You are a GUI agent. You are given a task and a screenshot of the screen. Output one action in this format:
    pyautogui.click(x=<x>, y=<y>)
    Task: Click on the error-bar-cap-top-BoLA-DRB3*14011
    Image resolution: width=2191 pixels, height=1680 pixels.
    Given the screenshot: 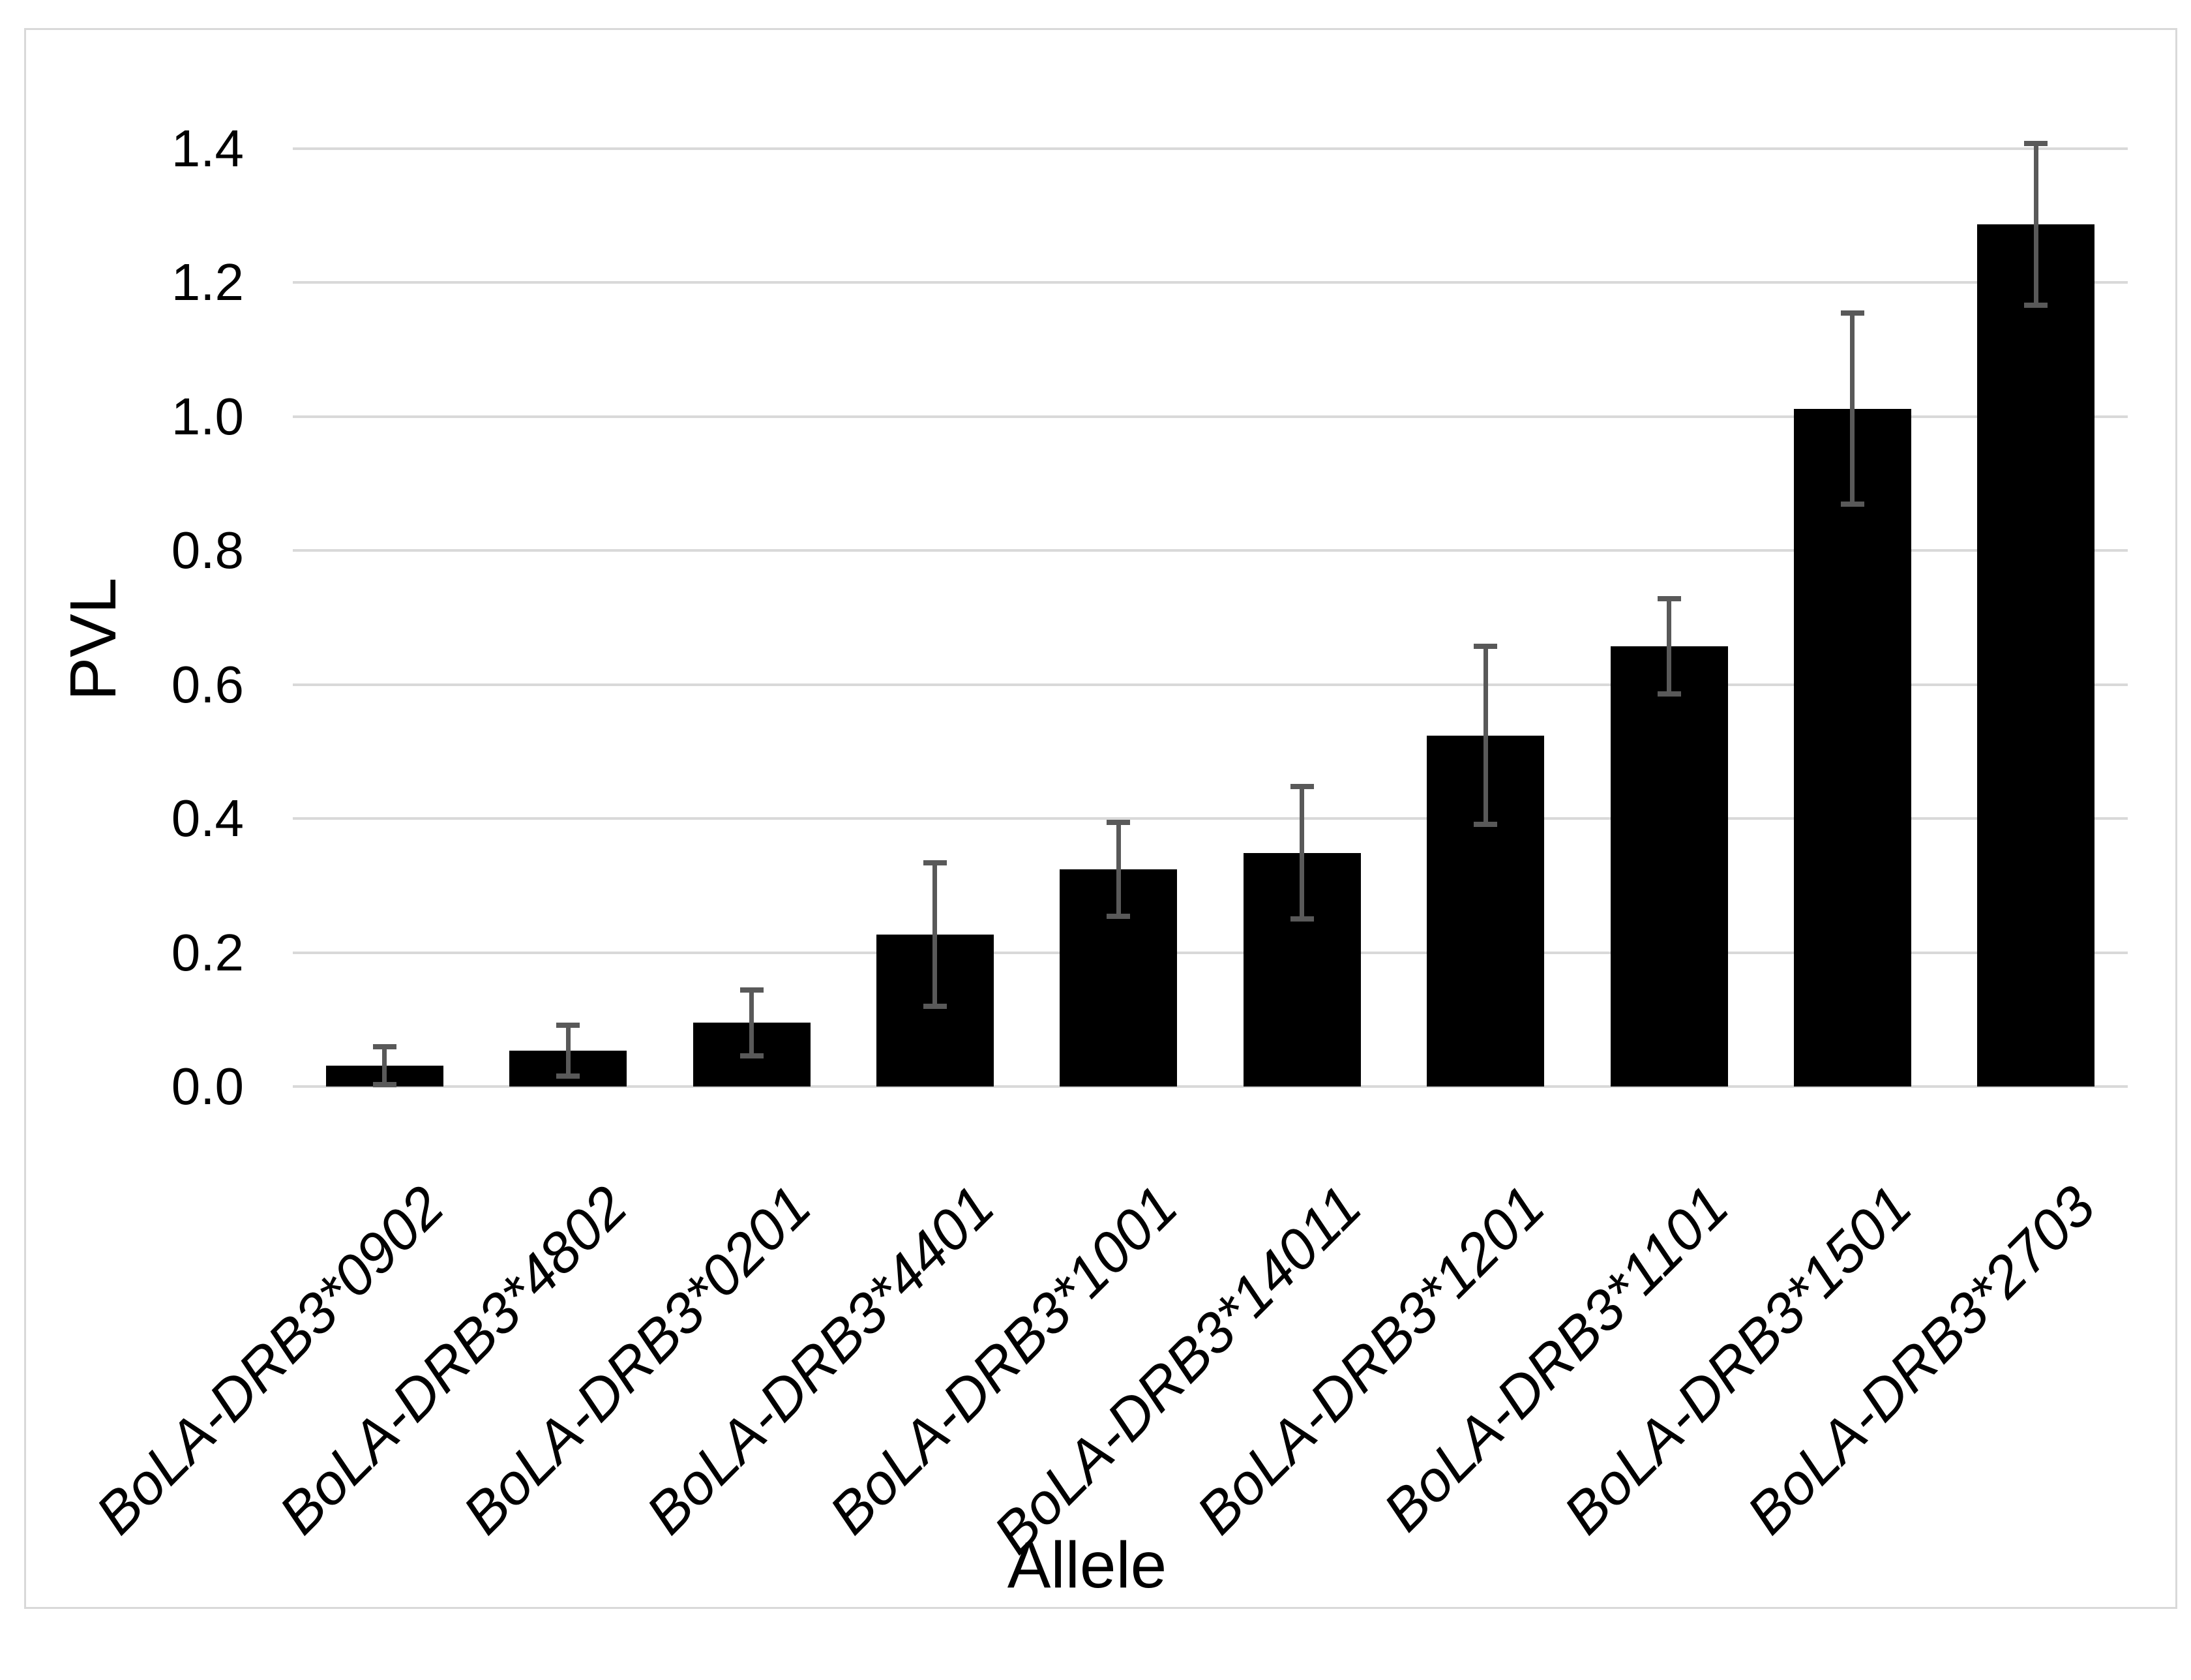 What is the action you would take?
    pyautogui.click(x=1302, y=786)
    